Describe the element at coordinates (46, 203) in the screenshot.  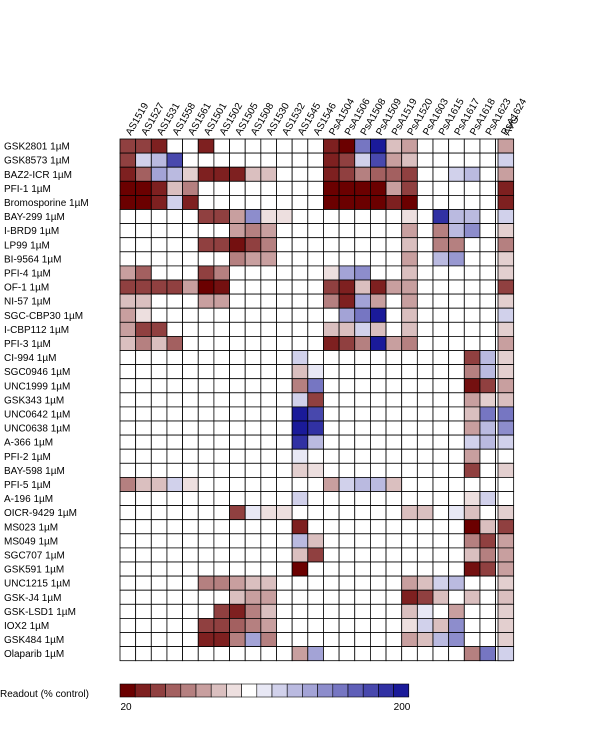
I see `row-label: Bromosporine 1µM` at that location.